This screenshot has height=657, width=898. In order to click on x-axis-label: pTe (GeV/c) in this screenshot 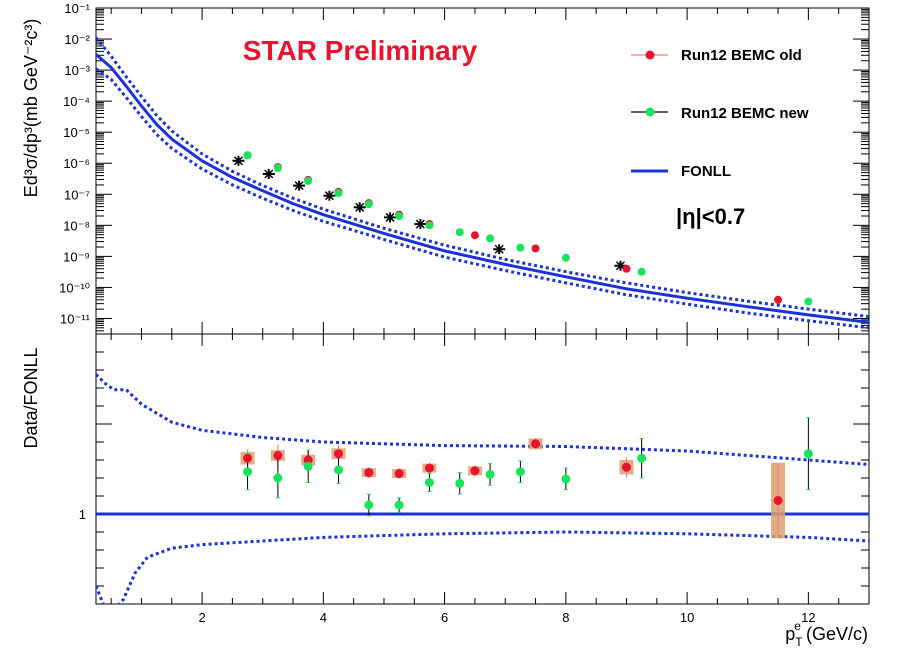, I will do `click(826, 634)`.